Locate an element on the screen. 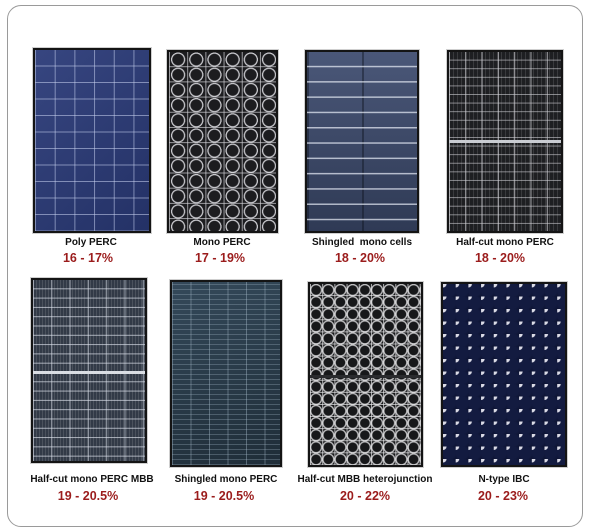  panel-efficiency-poly-perc: 16 - 17% is located at coordinates (88, 258).